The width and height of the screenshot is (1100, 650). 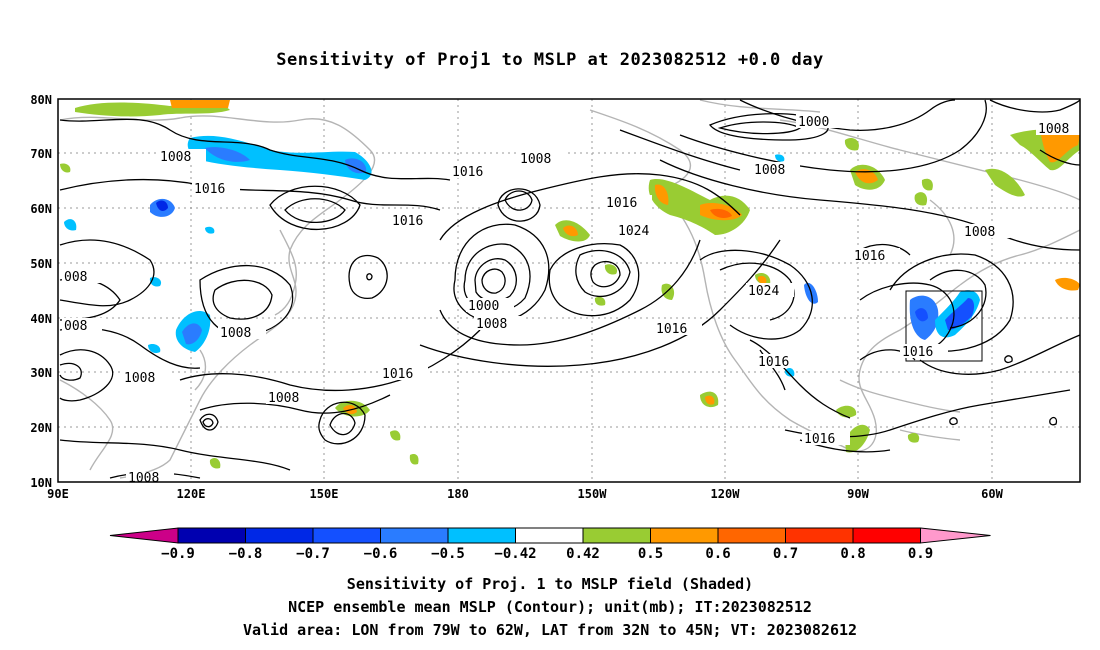 I want to click on colorbar-label: 0.8, so click(x=852, y=554).